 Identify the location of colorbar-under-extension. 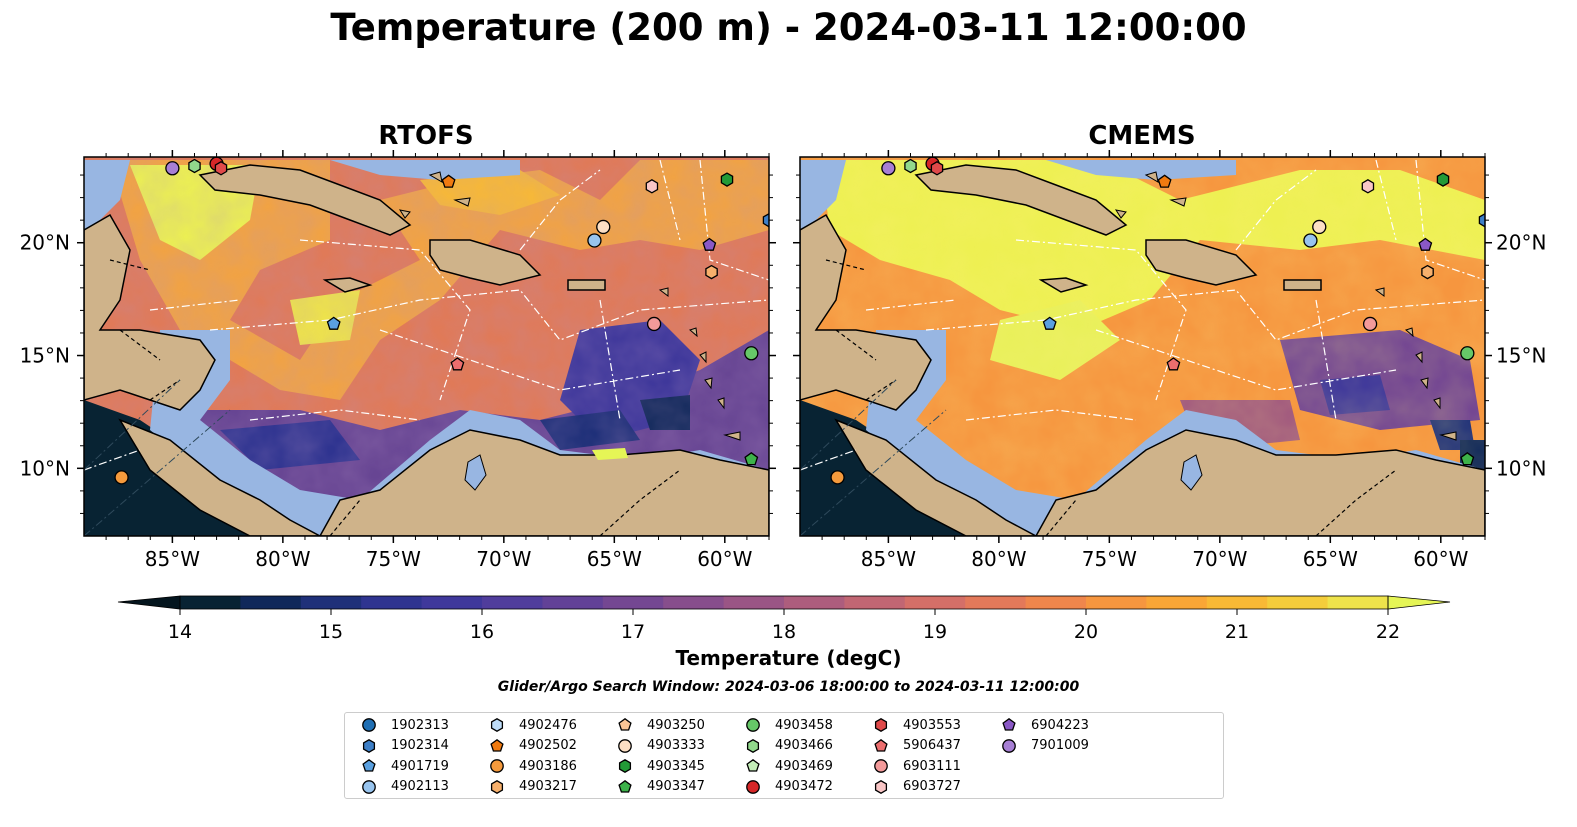
(149, 602).